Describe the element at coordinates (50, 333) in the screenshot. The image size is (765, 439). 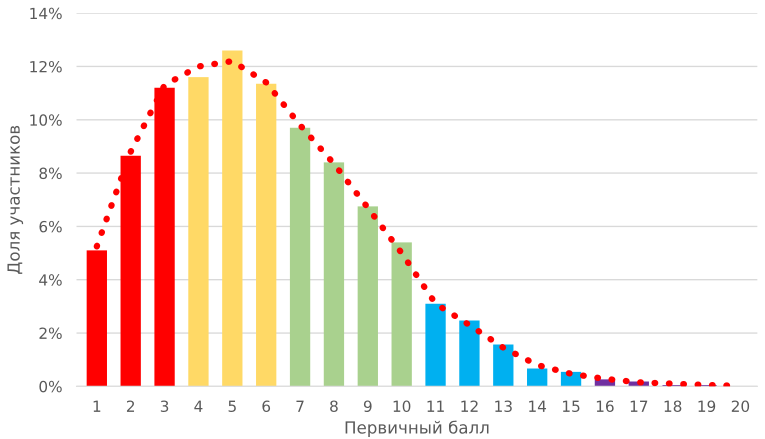
I see `y-tick-label: 2%` at that location.